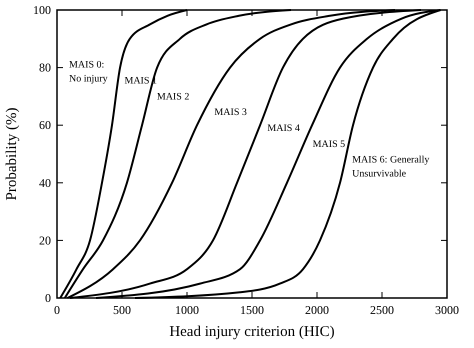 The width and height of the screenshot is (474, 348). I want to click on y-tick-label: 40, so click(45, 183).